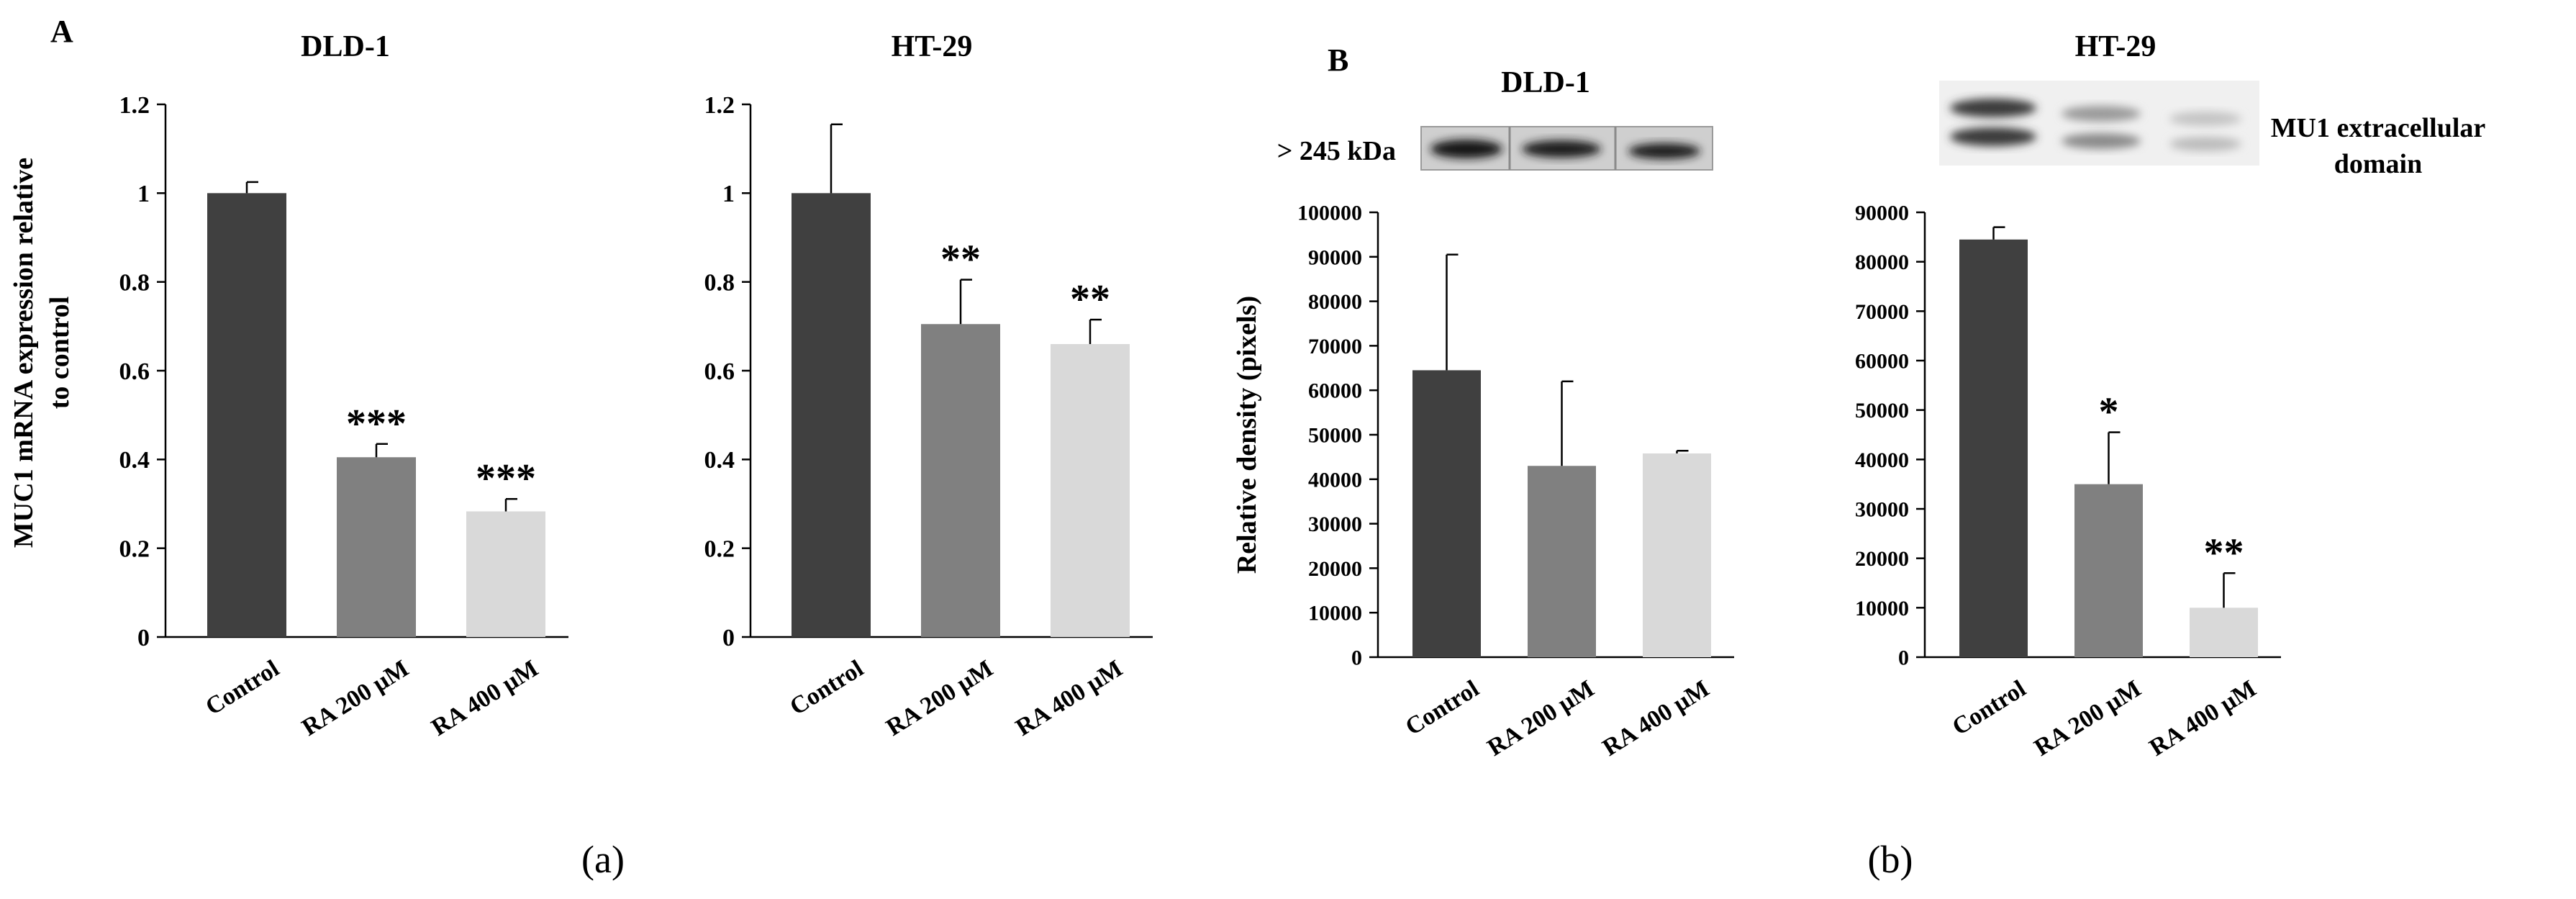 Image resolution: width=2576 pixels, height=899 pixels. Describe the element at coordinates (61, 31) in the screenshot. I see `panel-label-a: A` at that location.